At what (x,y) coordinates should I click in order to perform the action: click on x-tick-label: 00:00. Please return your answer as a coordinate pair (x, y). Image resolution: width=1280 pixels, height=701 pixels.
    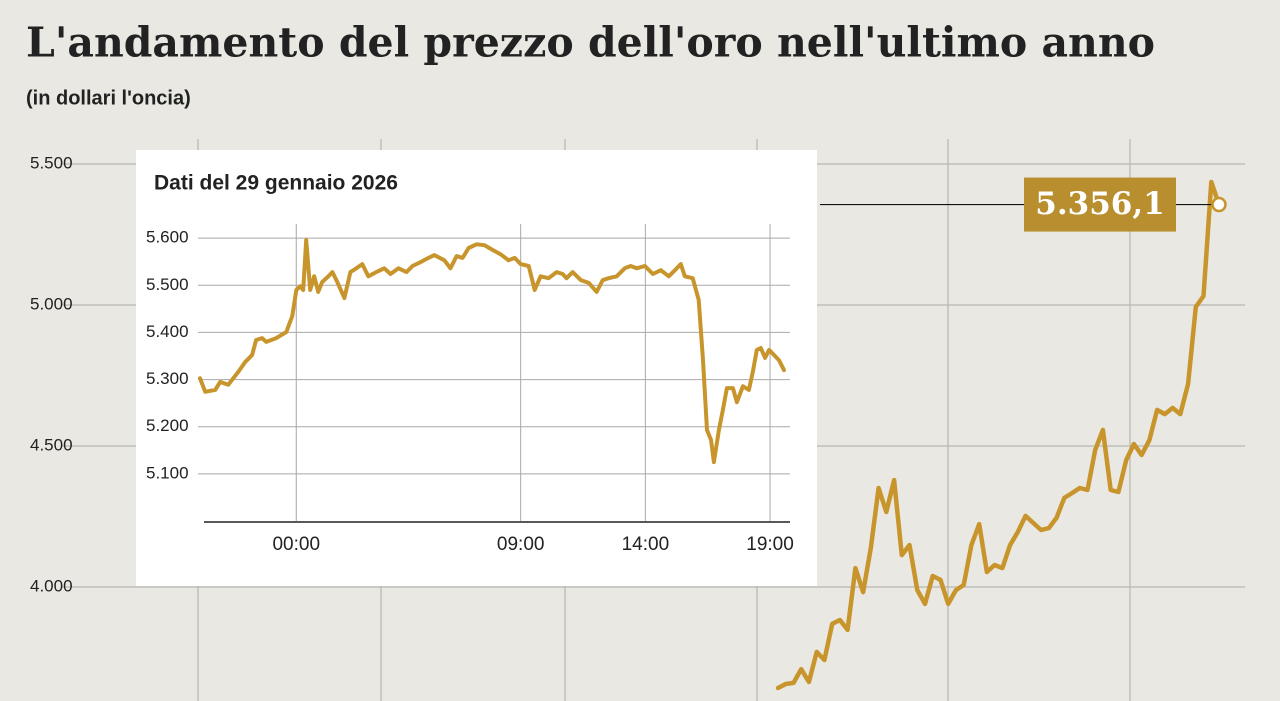
    Looking at the image, I should click on (296, 544).